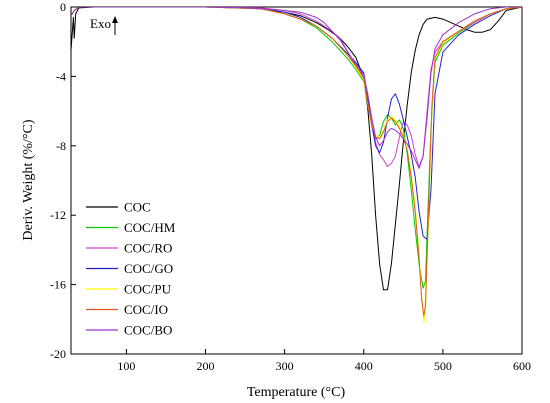 This screenshot has height=403, width=550. I want to click on up-arrow-icon, so click(115, 25).